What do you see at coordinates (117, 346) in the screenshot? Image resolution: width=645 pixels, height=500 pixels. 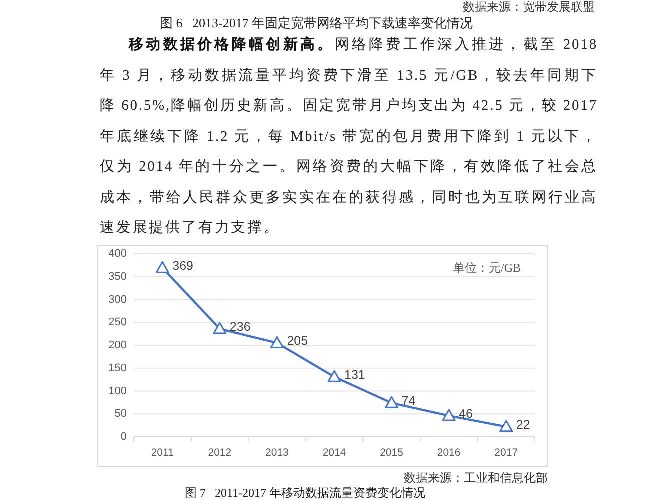 I see `y-tick-label: 200` at bounding box center [117, 346].